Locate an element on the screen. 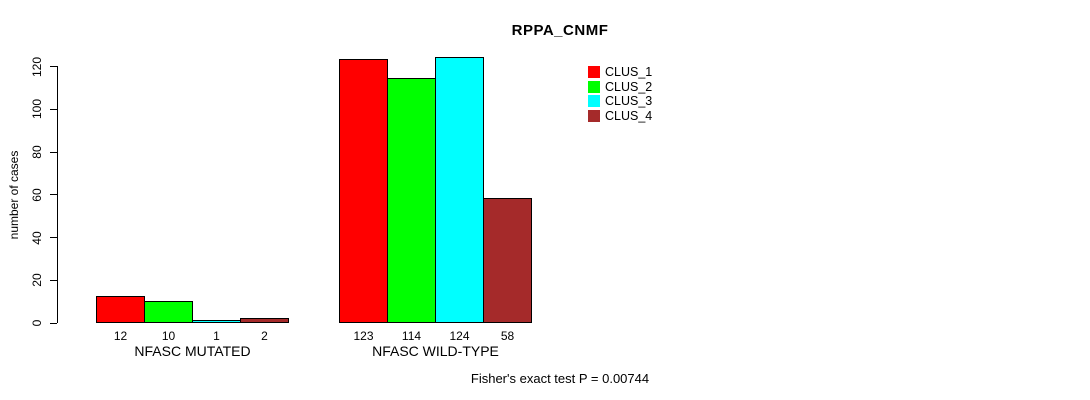 The height and width of the screenshot is (400, 1090). legend-label: CLUS_3 is located at coordinates (629, 101).